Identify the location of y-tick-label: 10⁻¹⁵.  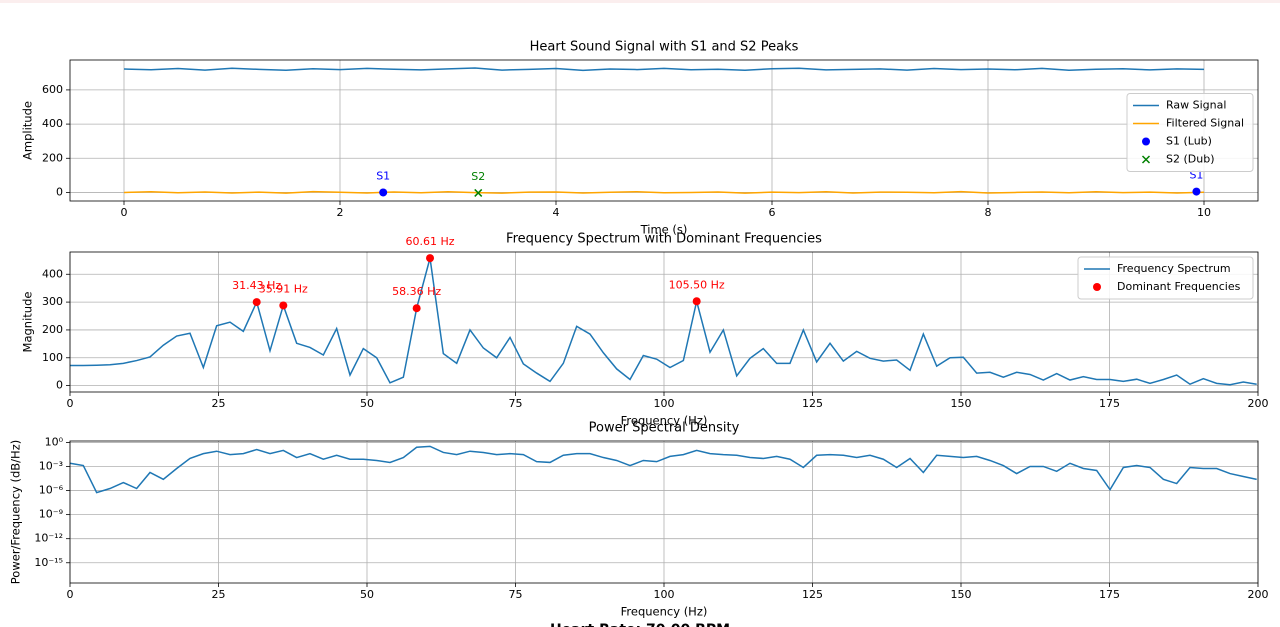
(48, 562).